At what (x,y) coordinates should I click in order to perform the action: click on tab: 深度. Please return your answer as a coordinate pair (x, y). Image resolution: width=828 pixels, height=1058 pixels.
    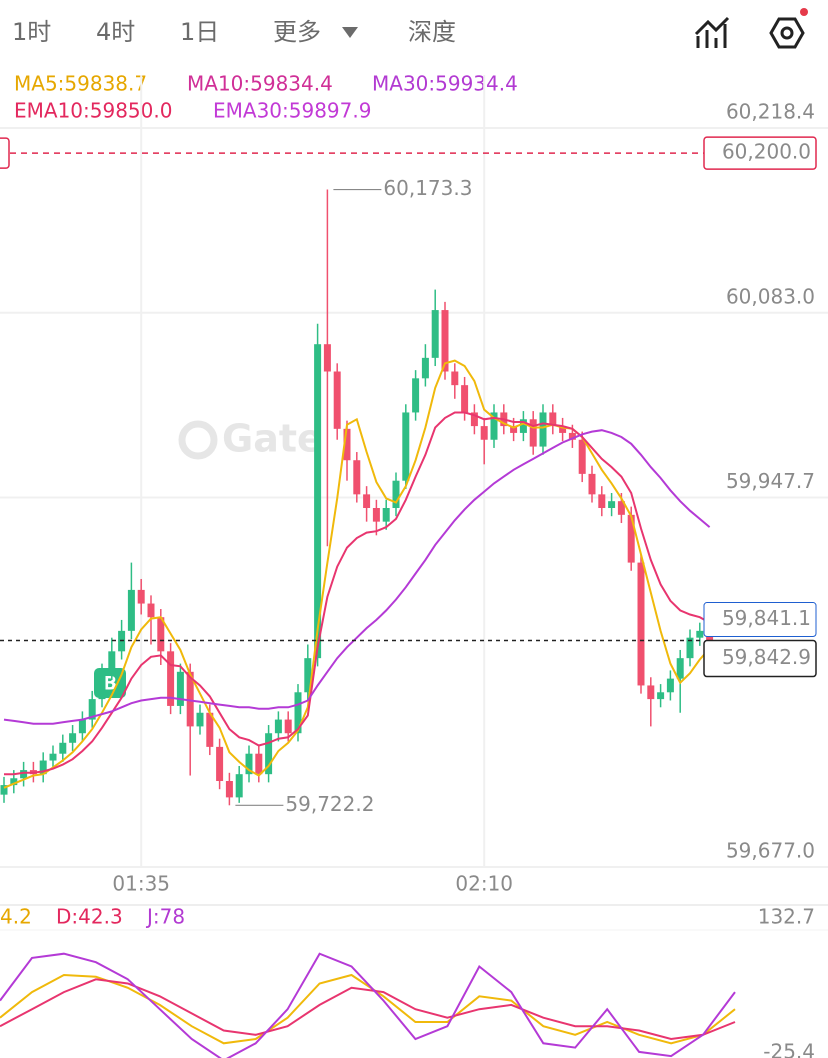
    Looking at the image, I should click on (432, 32).